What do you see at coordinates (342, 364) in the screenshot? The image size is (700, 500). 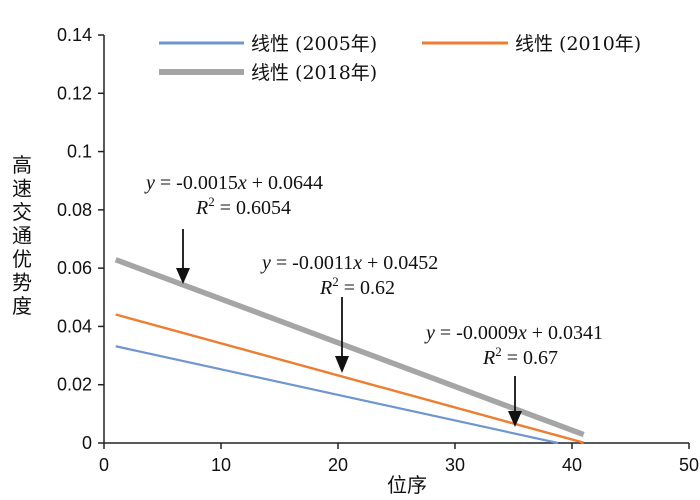 I see `arrowhead-2010` at bounding box center [342, 364].